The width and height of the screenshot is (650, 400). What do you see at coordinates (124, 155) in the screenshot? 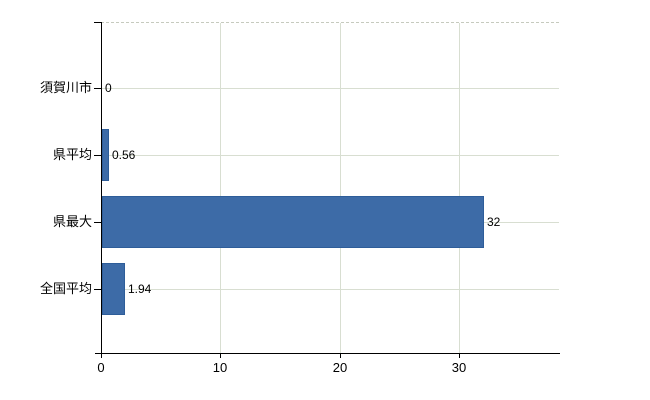
I see `value-label: 0.56` at bounding box center [124, 155].